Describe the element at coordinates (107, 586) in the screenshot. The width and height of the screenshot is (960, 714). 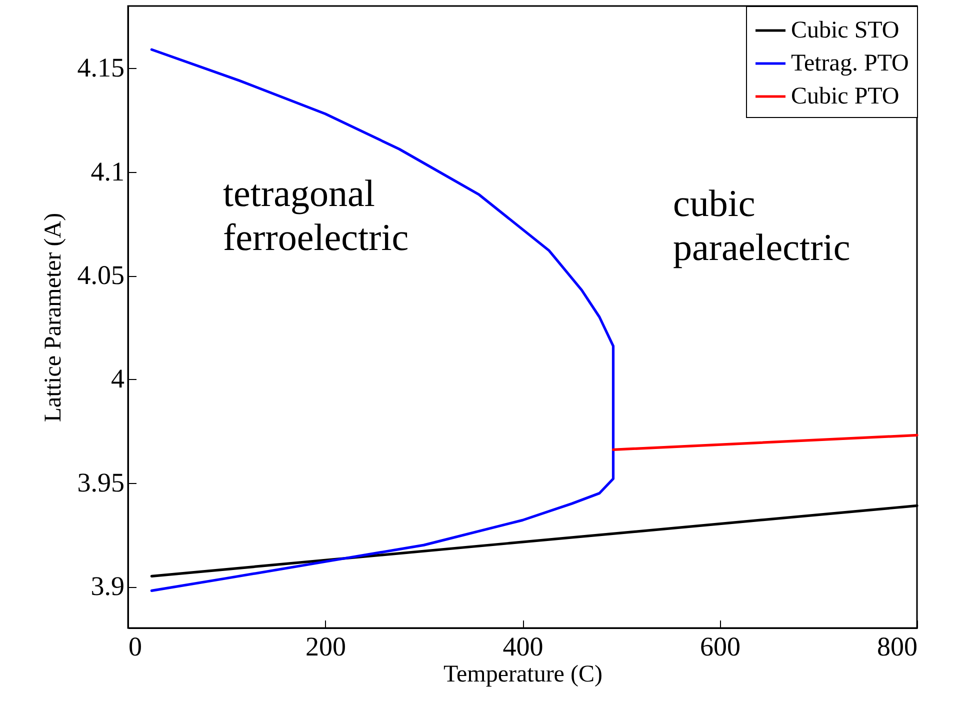
I see `y-tick-label: 3.9` at that location.